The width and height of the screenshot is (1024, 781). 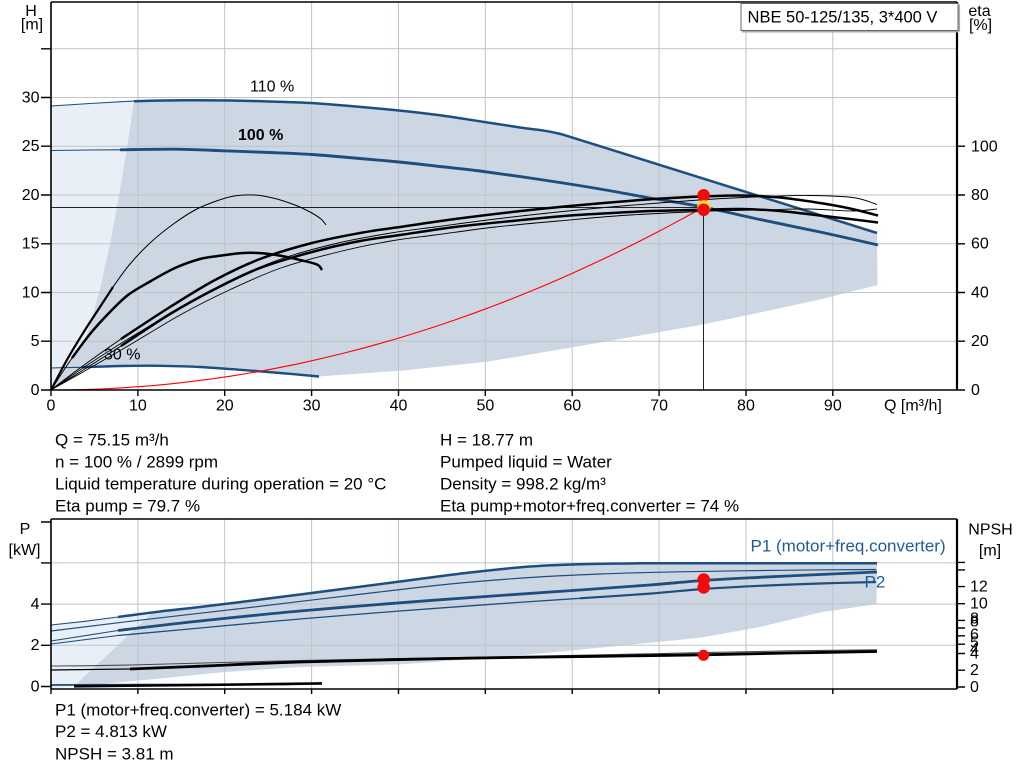 What do you see at coordinates (984, 146) in the screenshot?
I see `svg-text: 100` at bounding box center [984, 146].